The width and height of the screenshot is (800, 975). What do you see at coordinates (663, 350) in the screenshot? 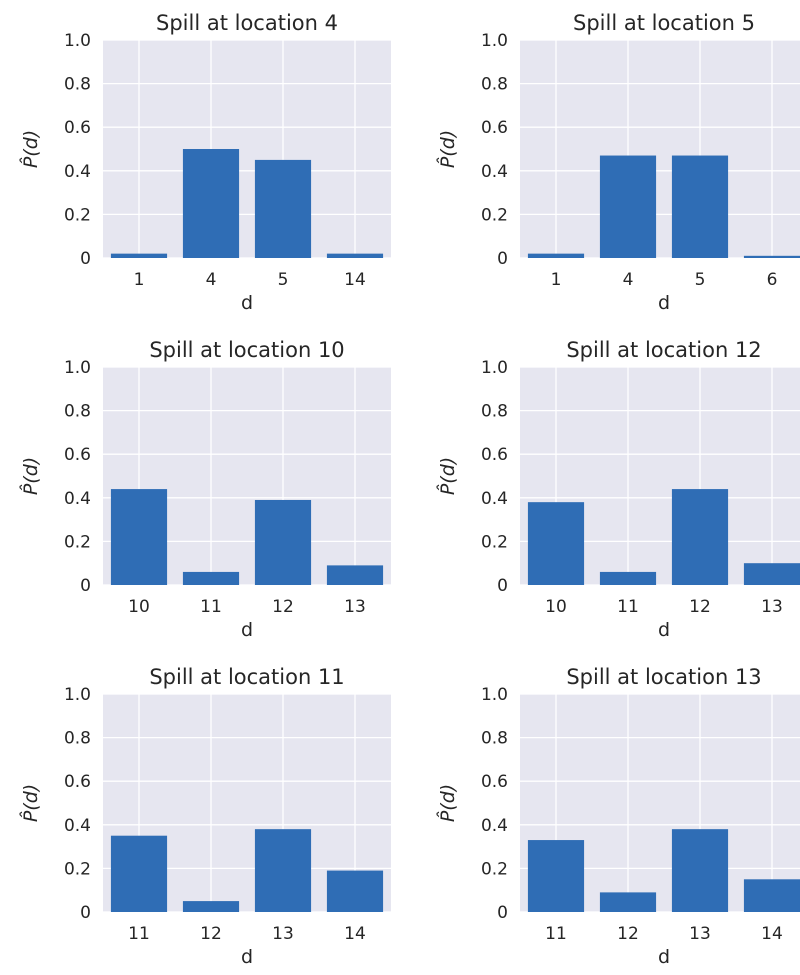
I see `chart-title: Spill at location 12` at bounding box center [663, 350].